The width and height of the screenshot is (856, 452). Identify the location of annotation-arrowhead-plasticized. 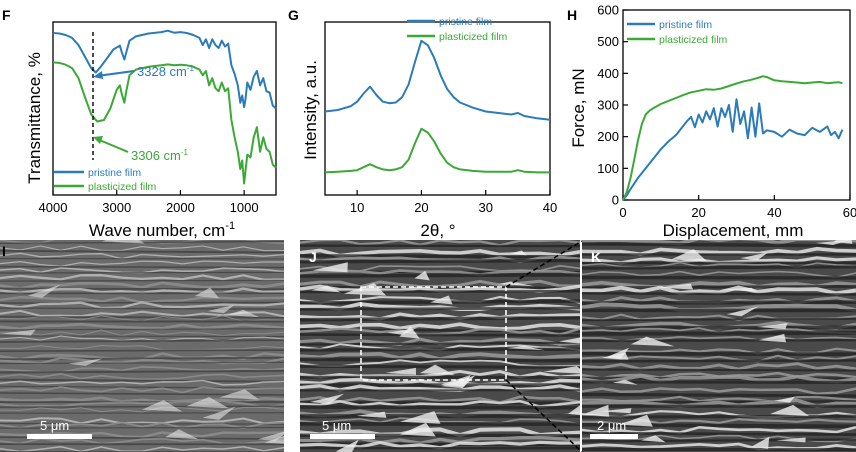
(98, 140).